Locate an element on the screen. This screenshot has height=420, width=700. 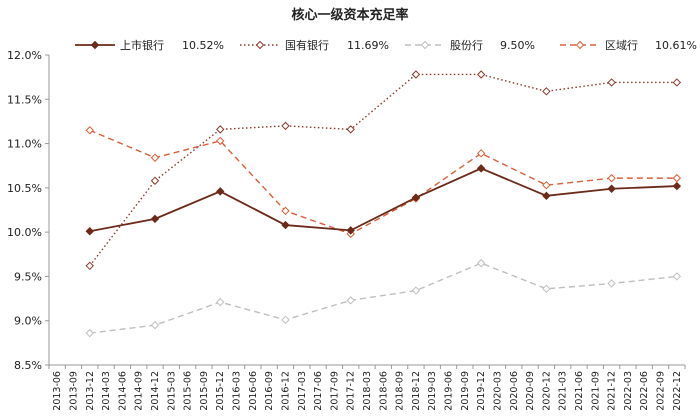
x-tick-label: 2017-12 is located at coordinates (351, 391).